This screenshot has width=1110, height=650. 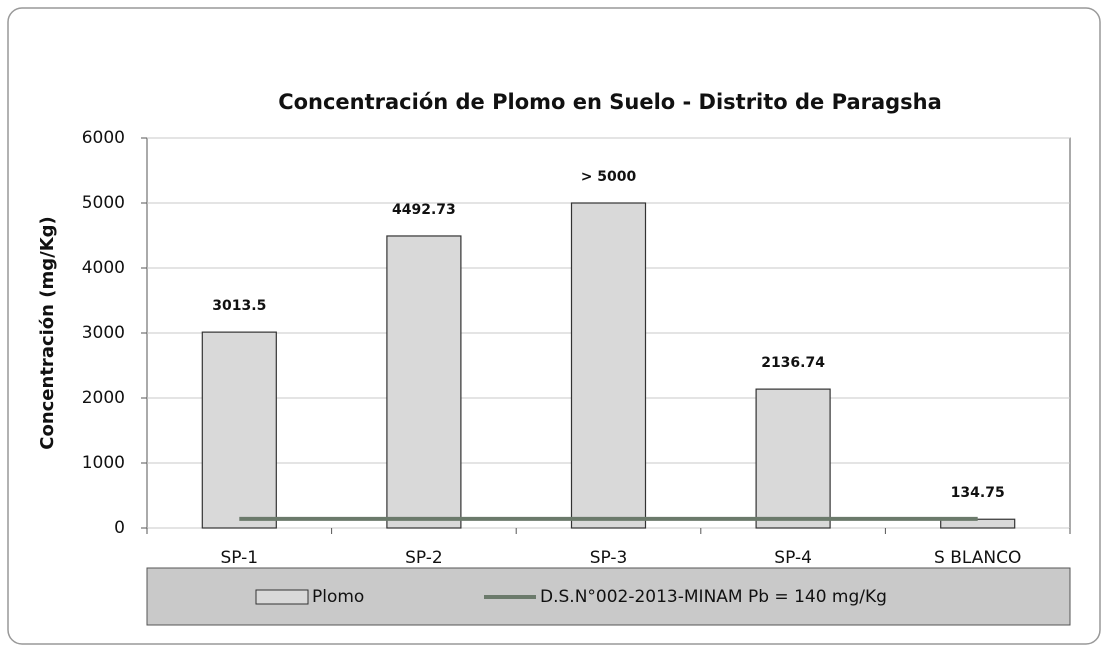 I want to click on legend-swatch, so click(x=282, y=597).